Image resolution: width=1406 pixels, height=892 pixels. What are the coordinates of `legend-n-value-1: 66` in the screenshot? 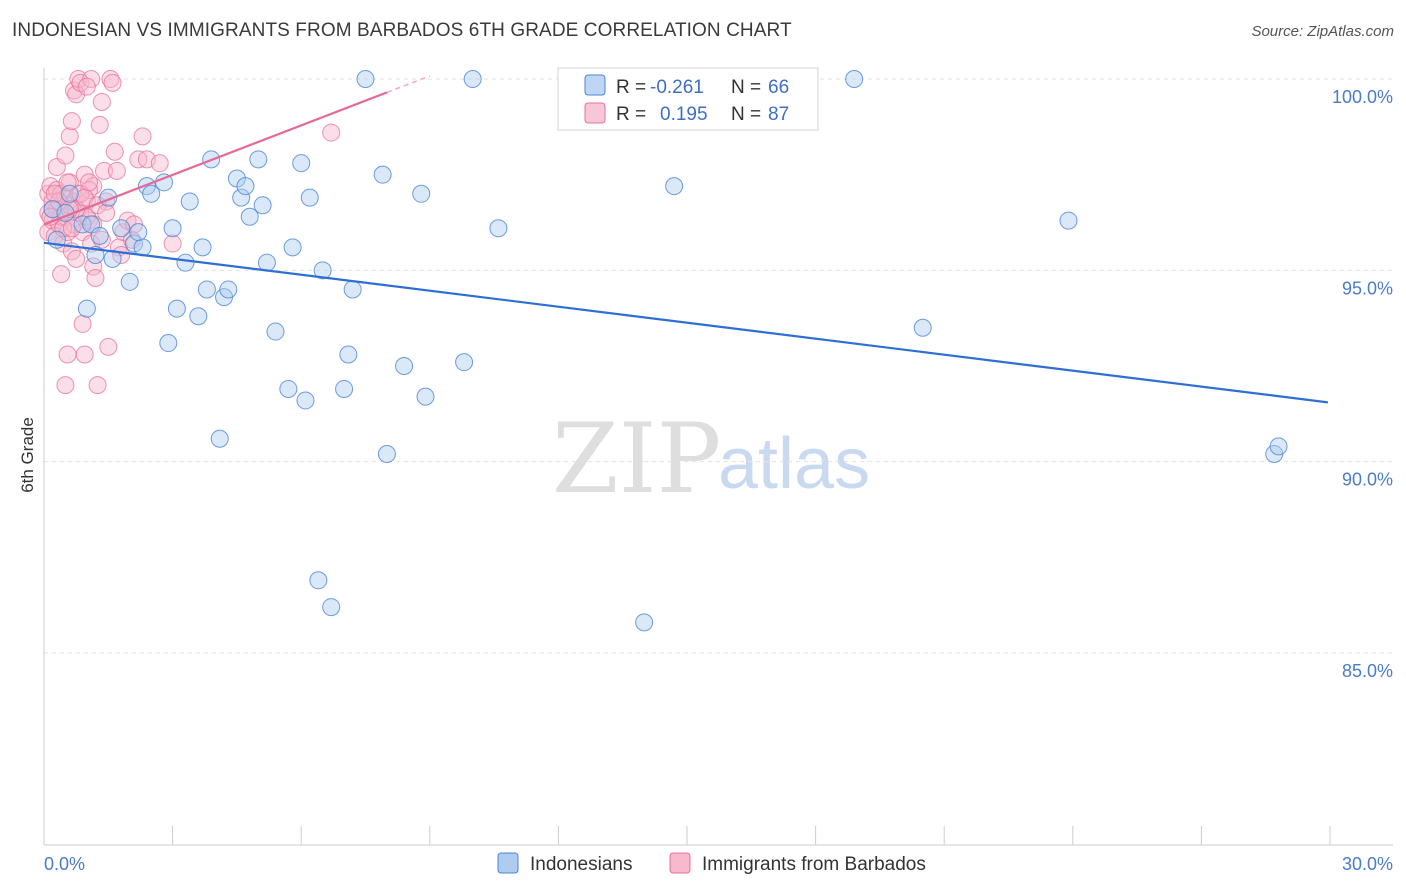 It's located at (778, 87).